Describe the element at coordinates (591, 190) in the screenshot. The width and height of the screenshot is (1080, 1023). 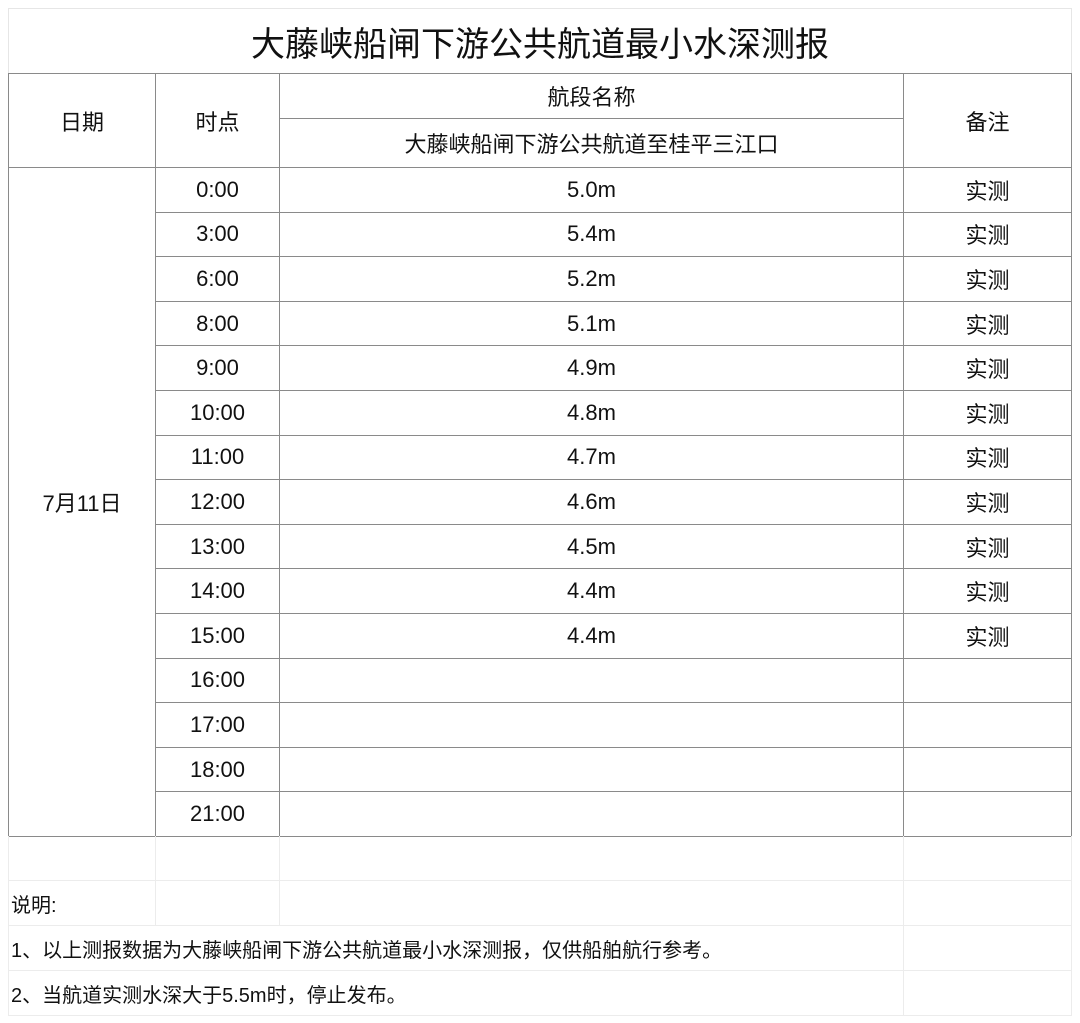
I see `depth-cell: 5.0m` at that location.